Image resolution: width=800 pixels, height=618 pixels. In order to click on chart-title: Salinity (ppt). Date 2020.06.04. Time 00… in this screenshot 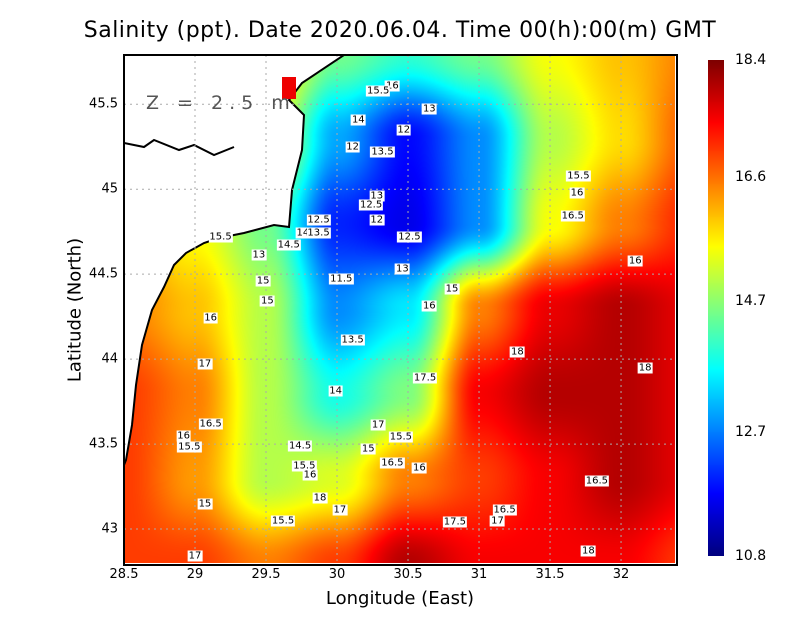, I will do `click(400, 30)`.